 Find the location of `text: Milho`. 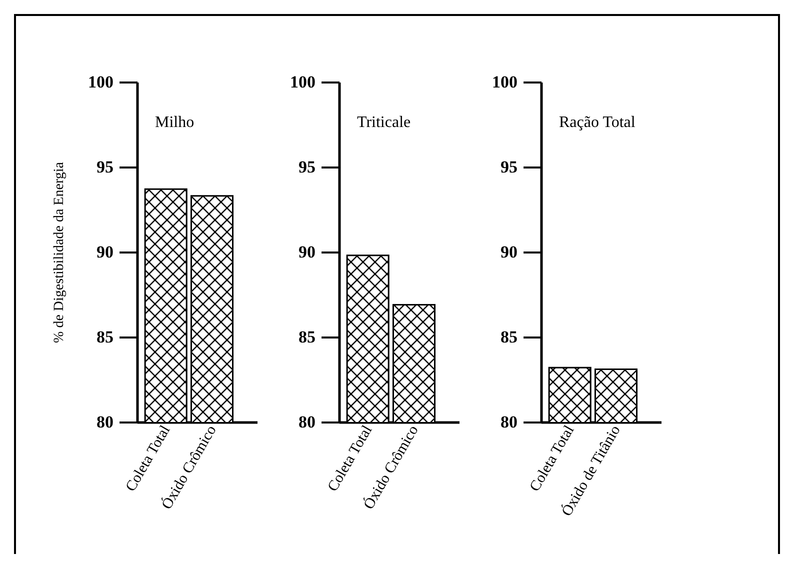

text: Milho is located at coordinates (174, 122).